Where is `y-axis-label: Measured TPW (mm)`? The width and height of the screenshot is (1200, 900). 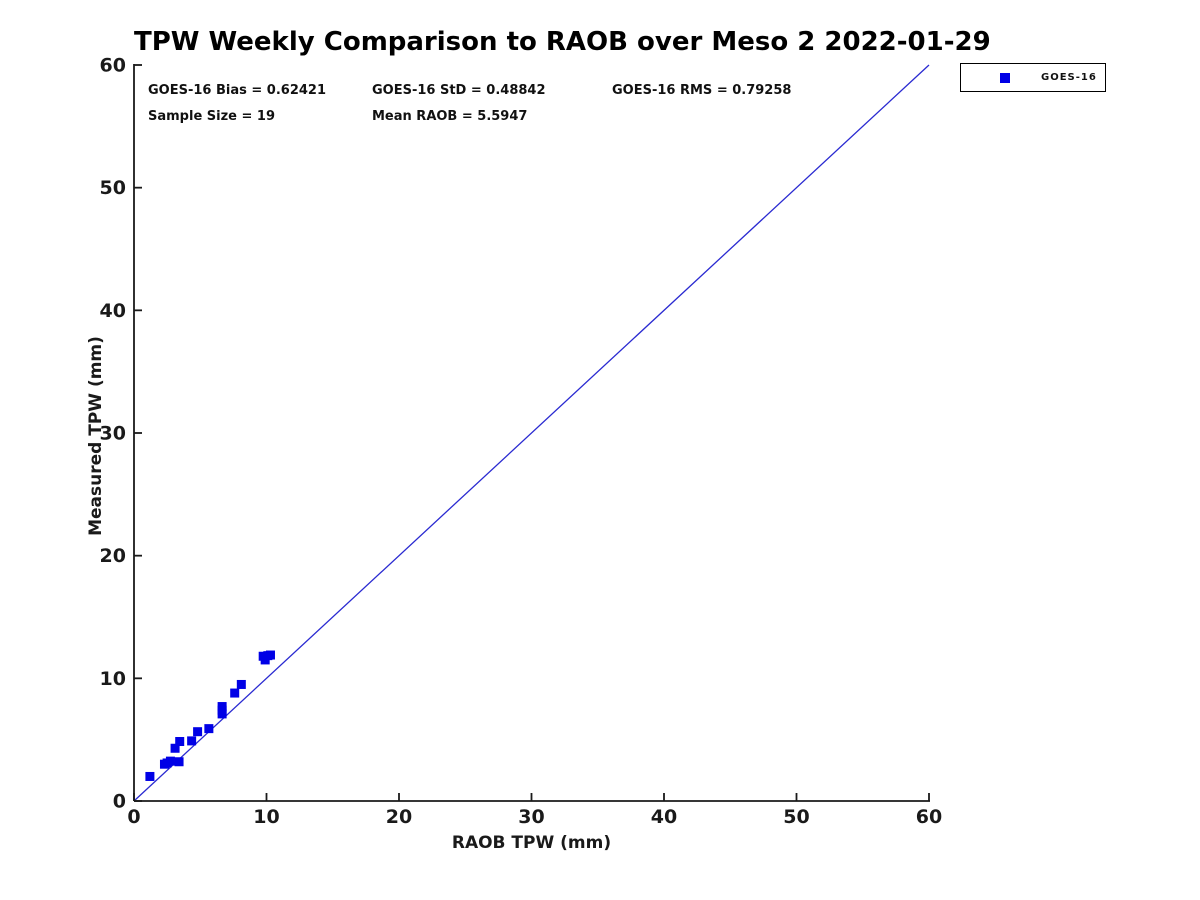
y-axis-label: Measured TPW (mm) is located at coordinates (96, 436).